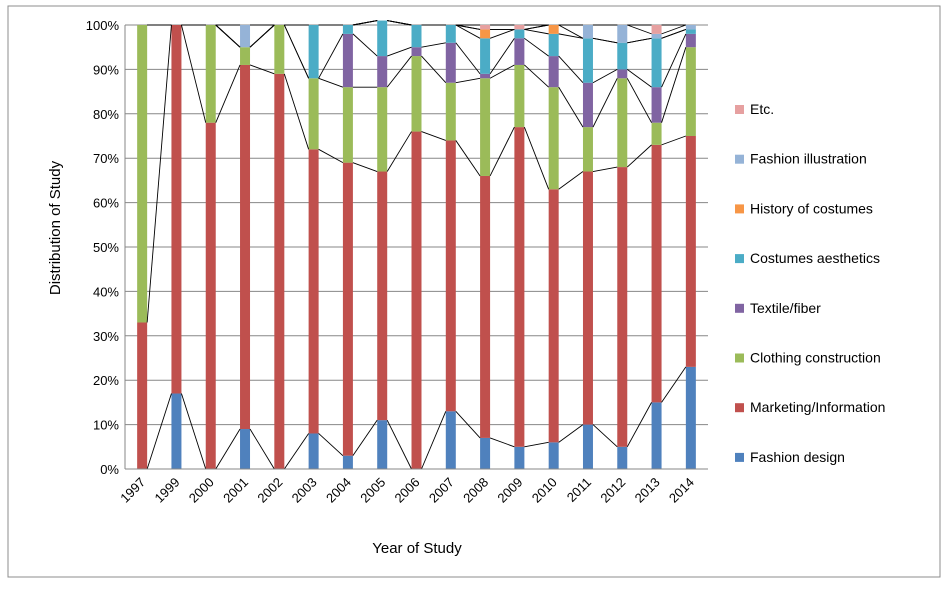  I want to click on legend-label: Marketing/Information, so click(817, 407).